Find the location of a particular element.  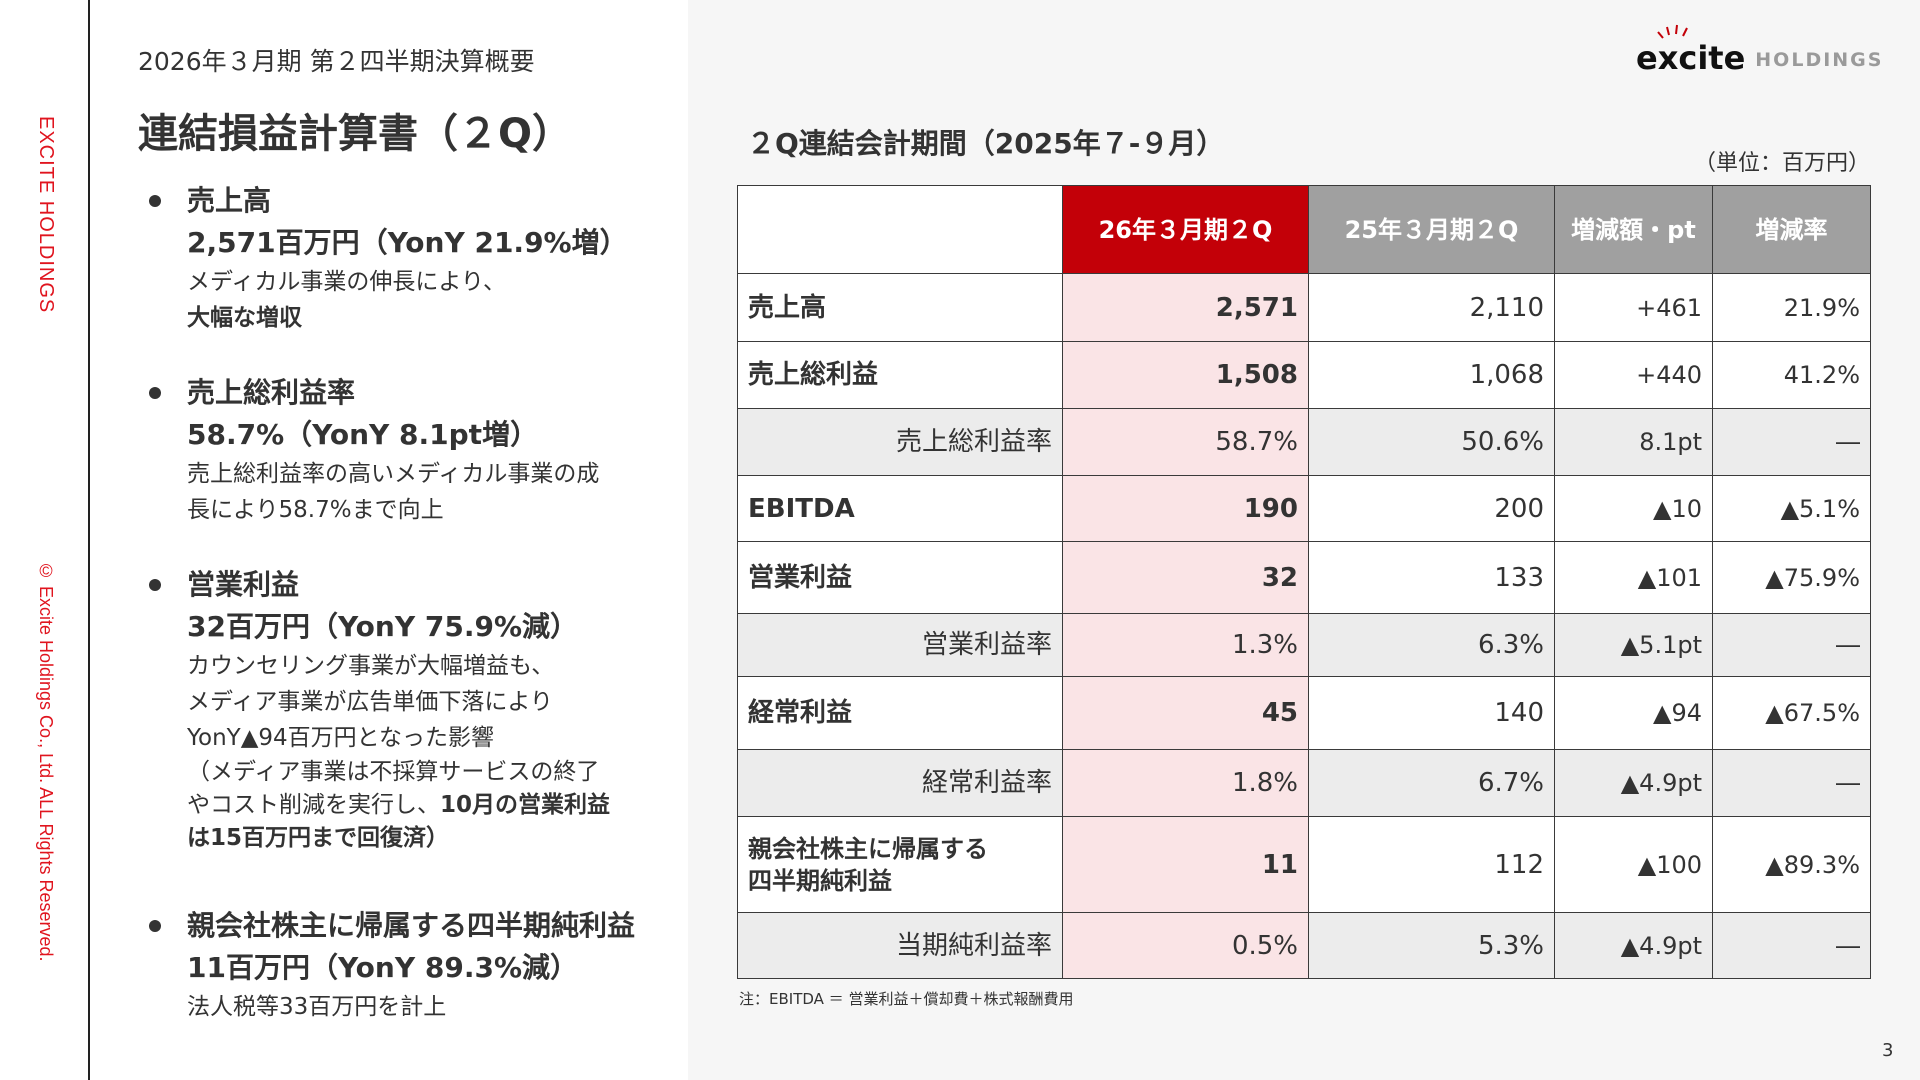

bullet-line: やコスト削減を実行し、 is located at coordinates (313, 805).